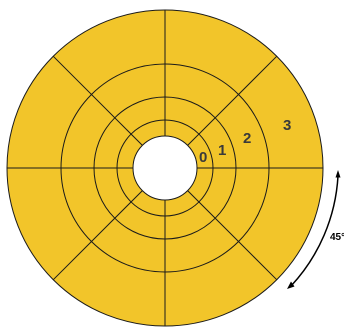 The image size is (344, 327). I want to click on ring-label-2: 2, so click(247, 138).